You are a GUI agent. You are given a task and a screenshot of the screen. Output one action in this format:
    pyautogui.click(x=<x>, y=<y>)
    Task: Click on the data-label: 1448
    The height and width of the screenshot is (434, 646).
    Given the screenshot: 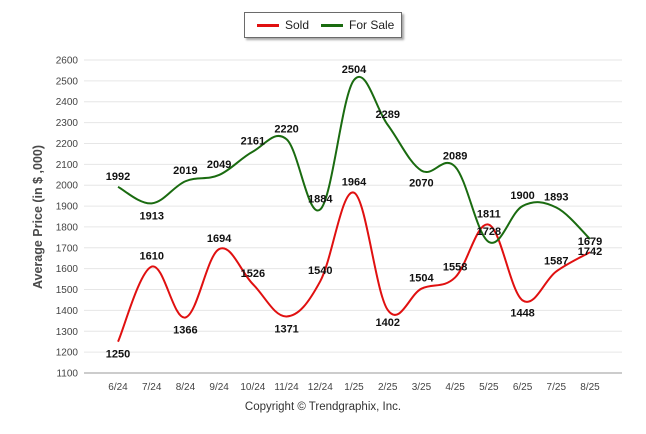 What is the action you would take?
    pyautogui.click(x=522, y=313)
    